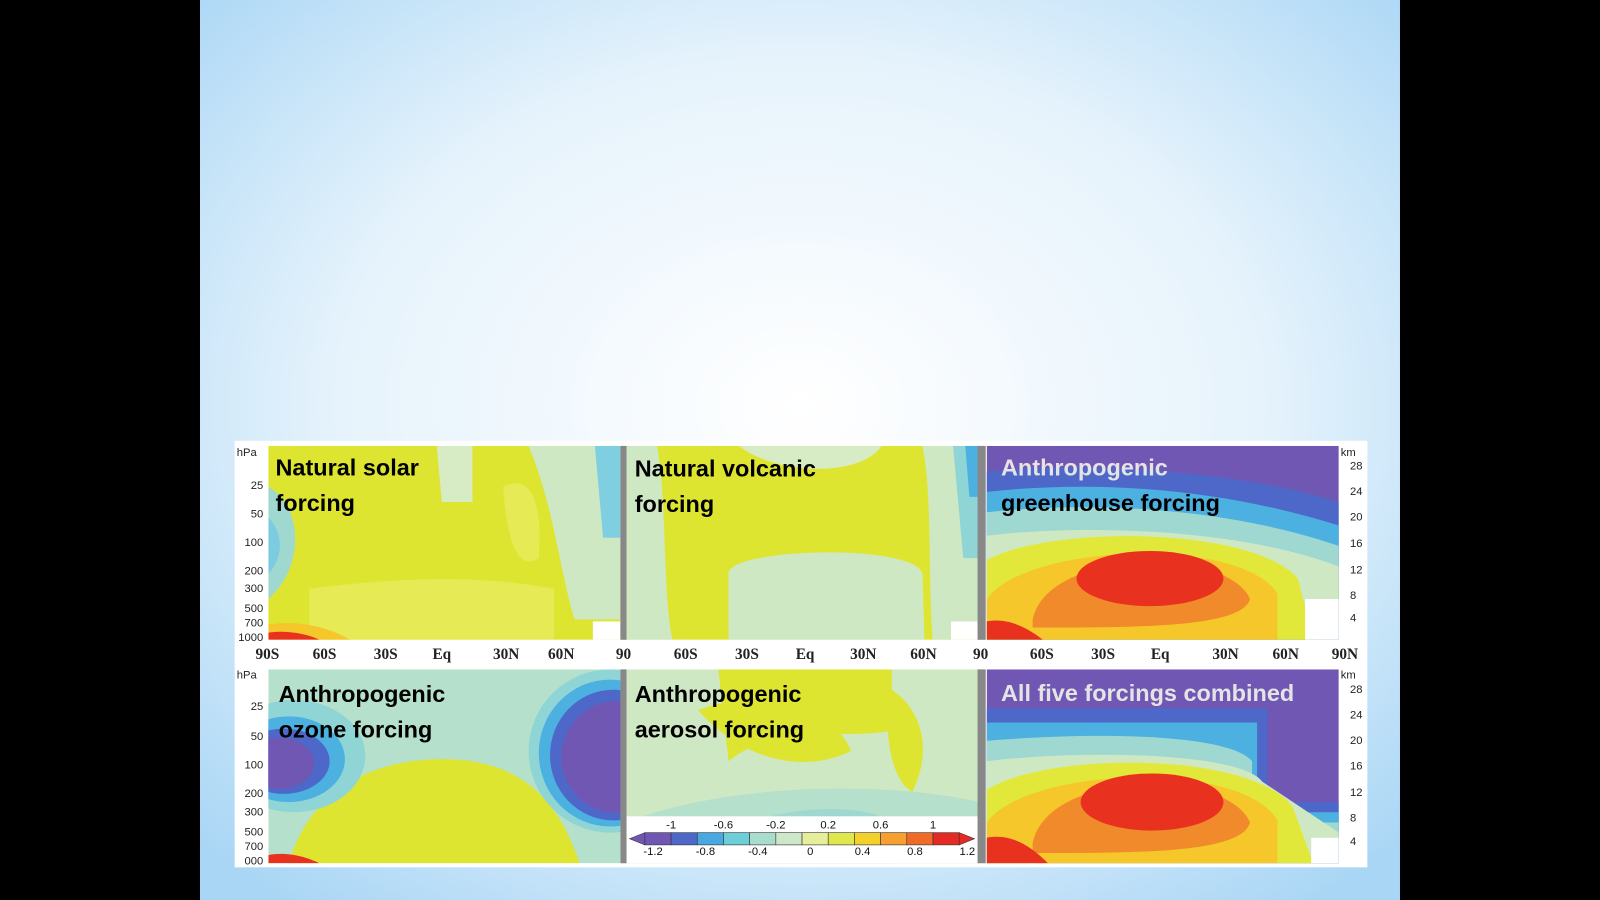  I want to click on colorbar-label: 0, so click(810, 852).